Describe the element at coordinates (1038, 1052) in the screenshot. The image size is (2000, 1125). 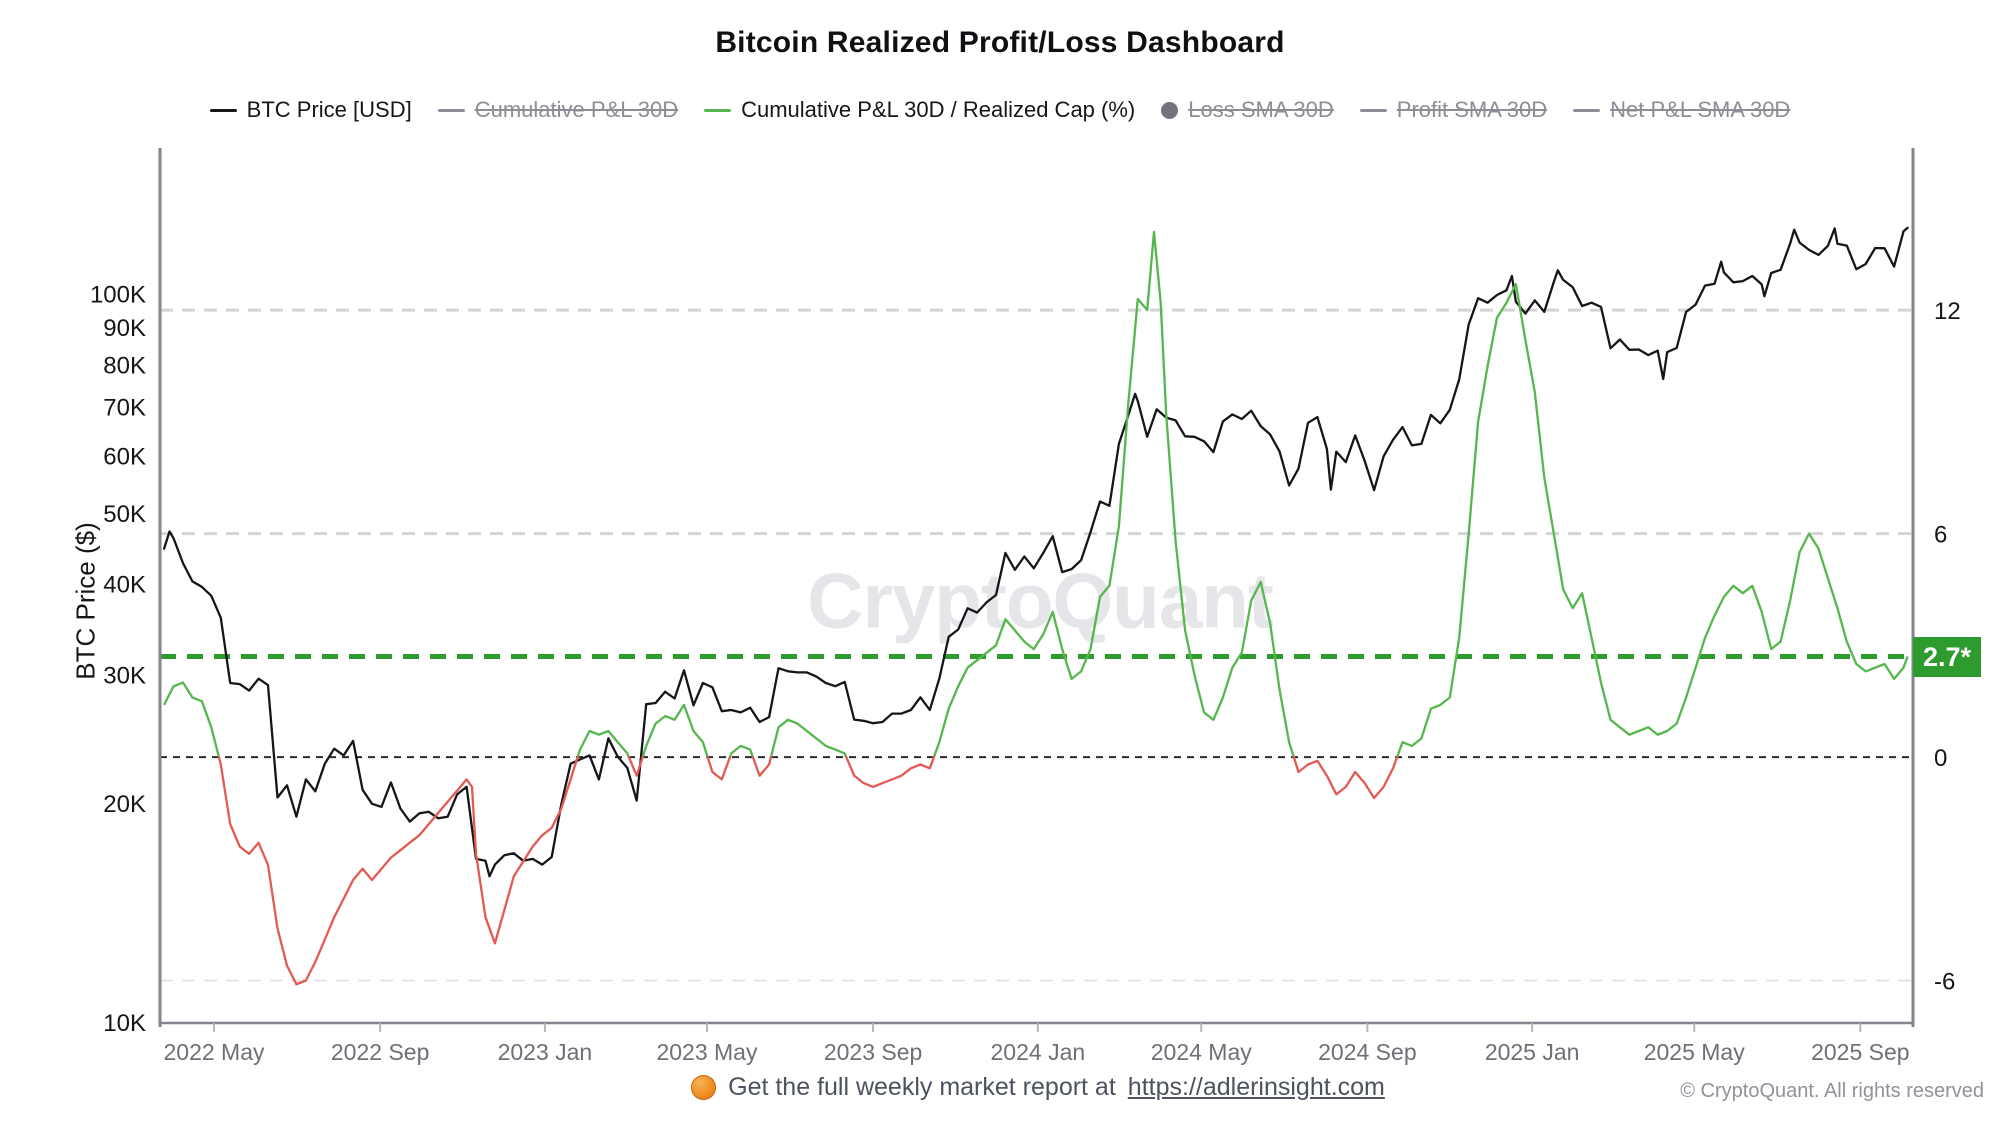
I see `x-tick-label: 2024 Jan` at that location.